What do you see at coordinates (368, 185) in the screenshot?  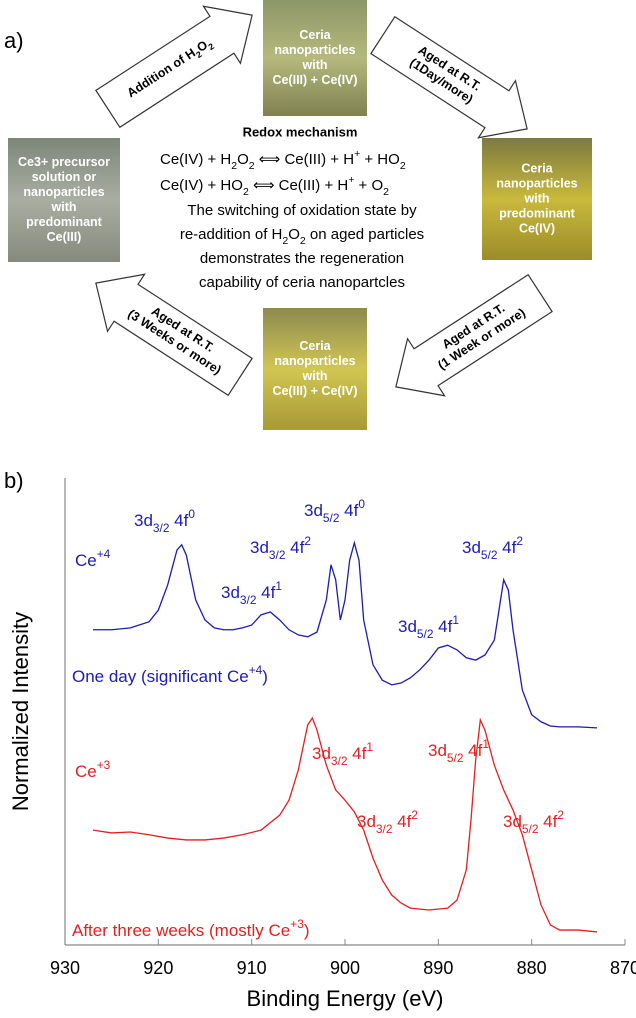 I see `text-run: + O` at bounding box center [368, 185].